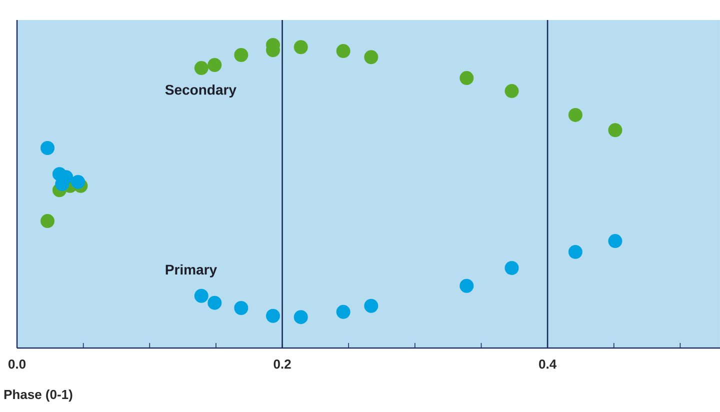 Image resolution: width=720 pixels, height=412 pixels. Describe the element at coordinates (191, 271) in the screenshot. I see `series-label: Primary` at that location.